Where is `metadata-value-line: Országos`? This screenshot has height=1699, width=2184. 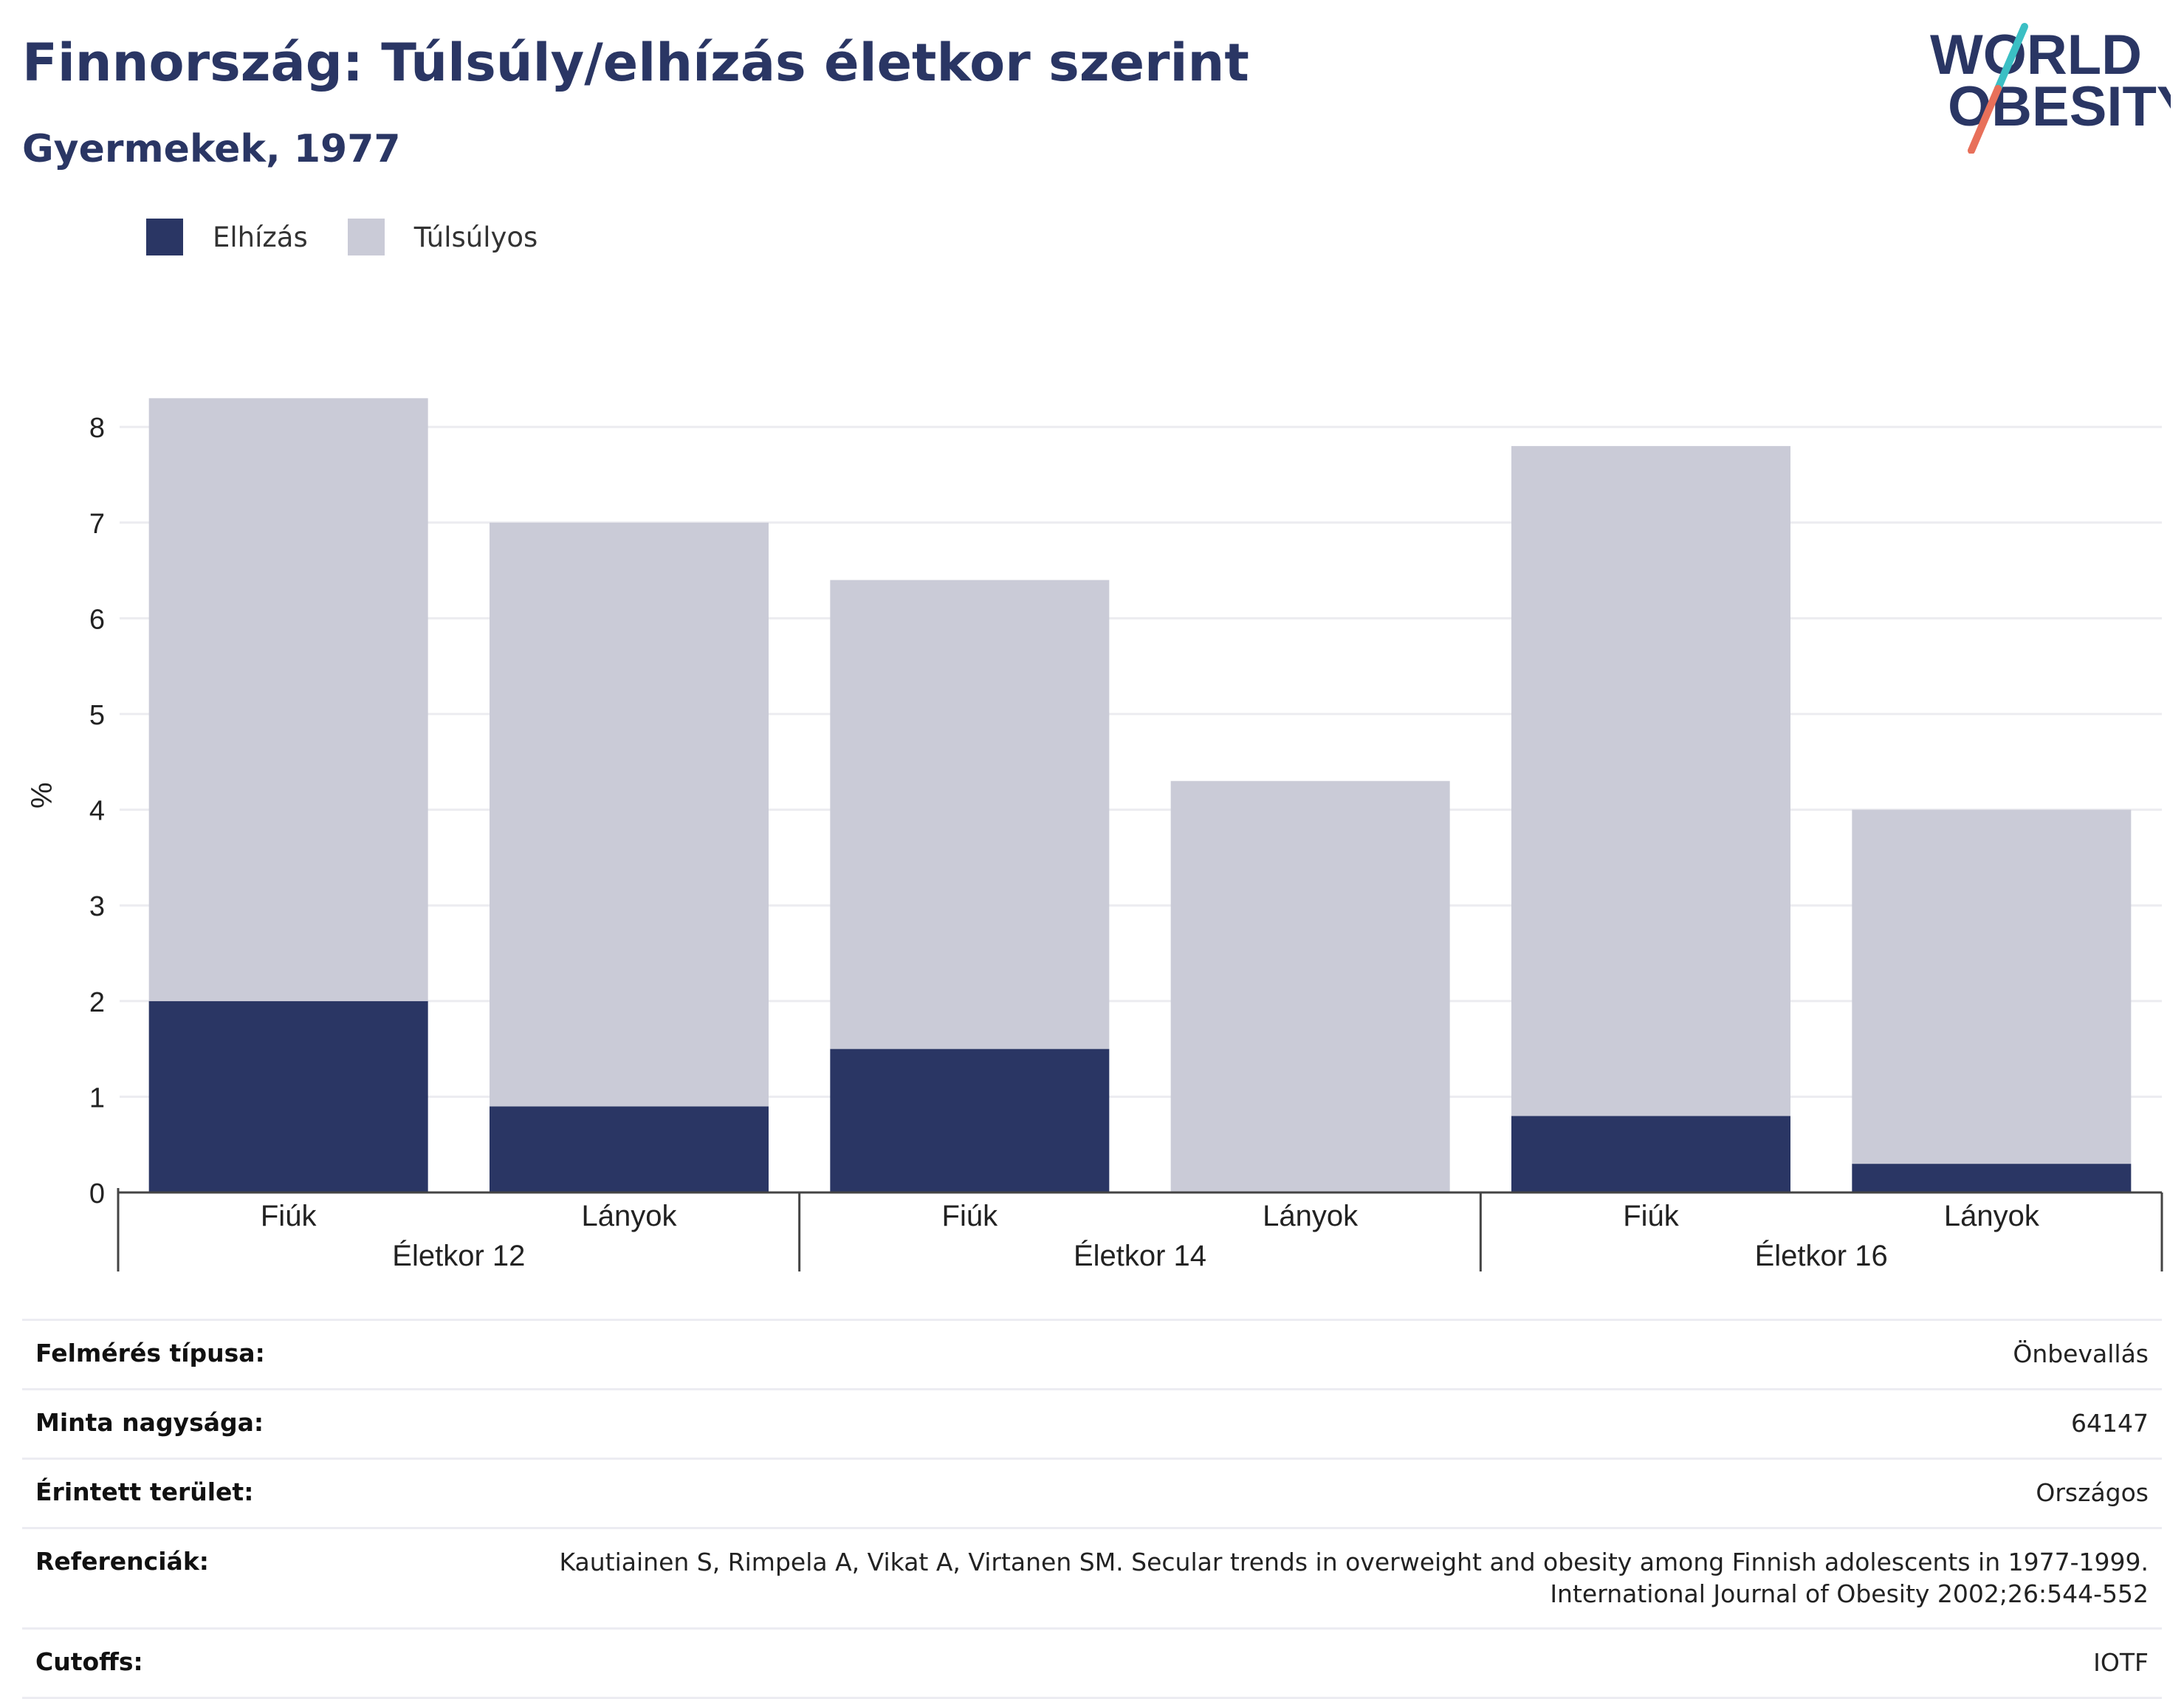 metadata-value-line: Országos is located at coordinates (2093, 1492).